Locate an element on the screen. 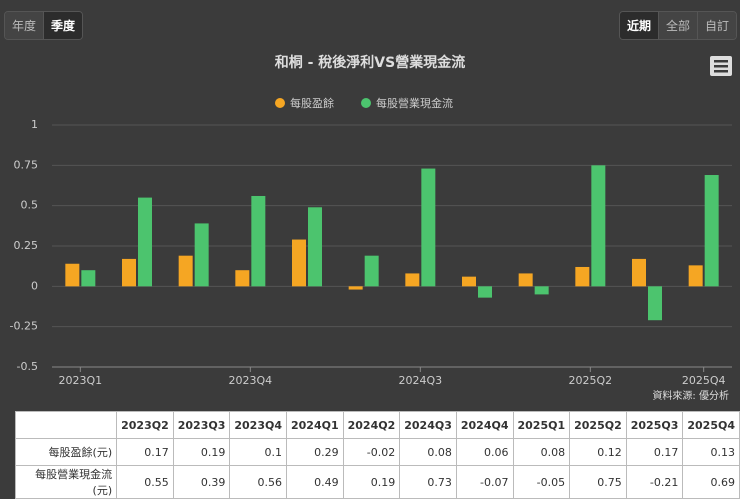  x-tick-label: 2025Q4 is located at coordinates (704, 380).